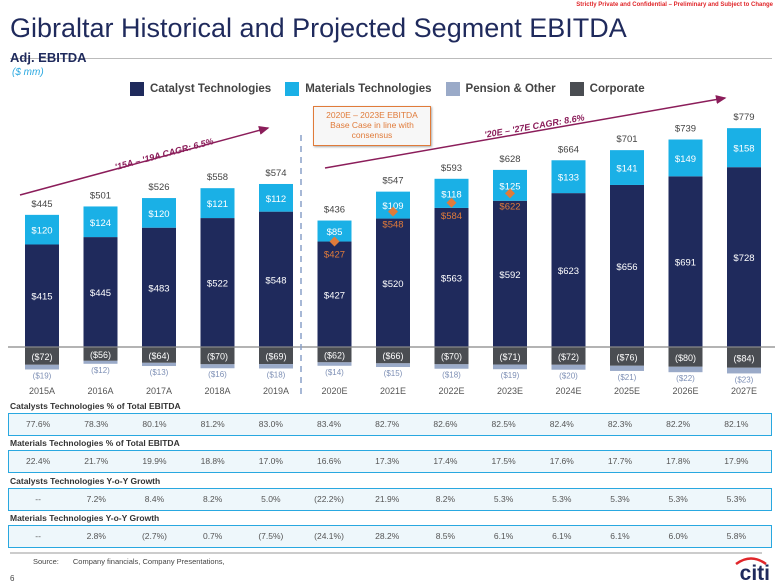 This screenshot has width=780, height=585. What do you see at coordinates (154, 424) in the screenshot?
I see `table-cell: 80.1%` at bounding box center [154, 424].